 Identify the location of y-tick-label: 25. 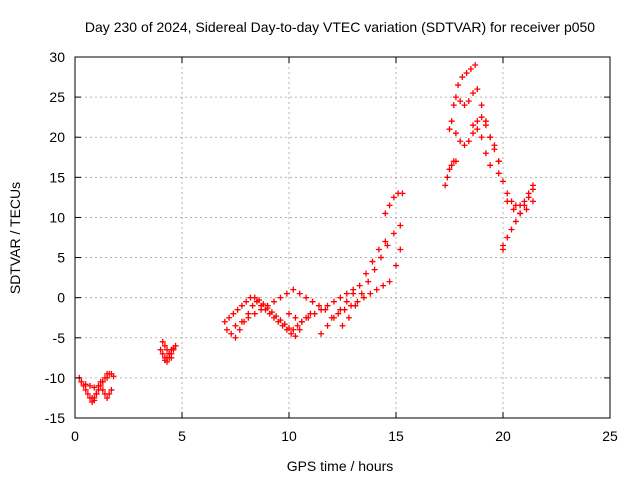
(57, 97).